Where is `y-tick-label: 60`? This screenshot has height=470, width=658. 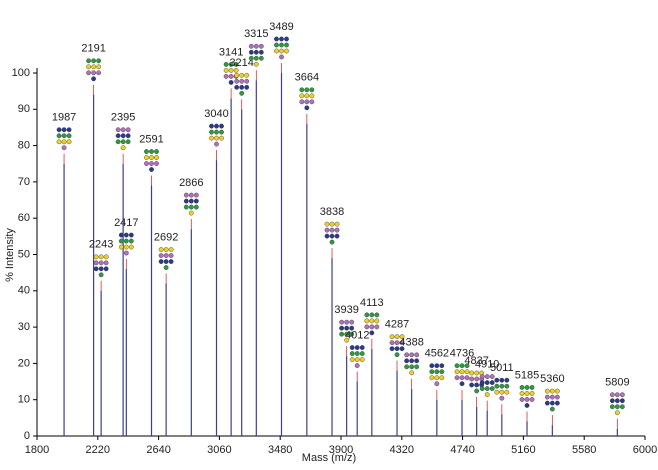 y-tick-label: 60 is located at coordinates (24, 218).